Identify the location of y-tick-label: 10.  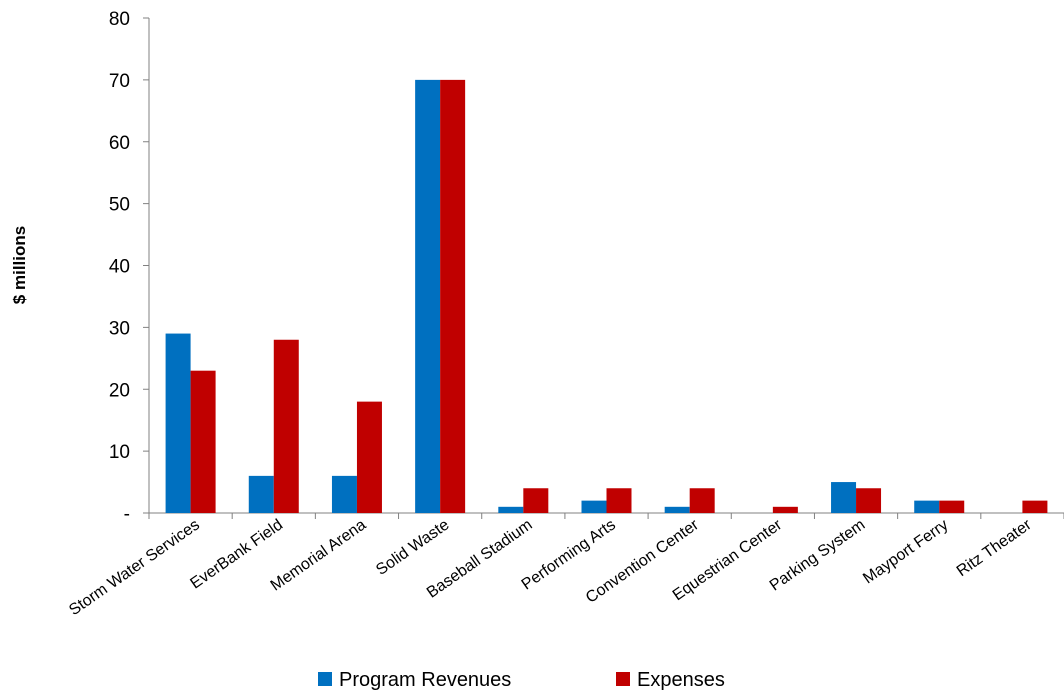
(119, 452).